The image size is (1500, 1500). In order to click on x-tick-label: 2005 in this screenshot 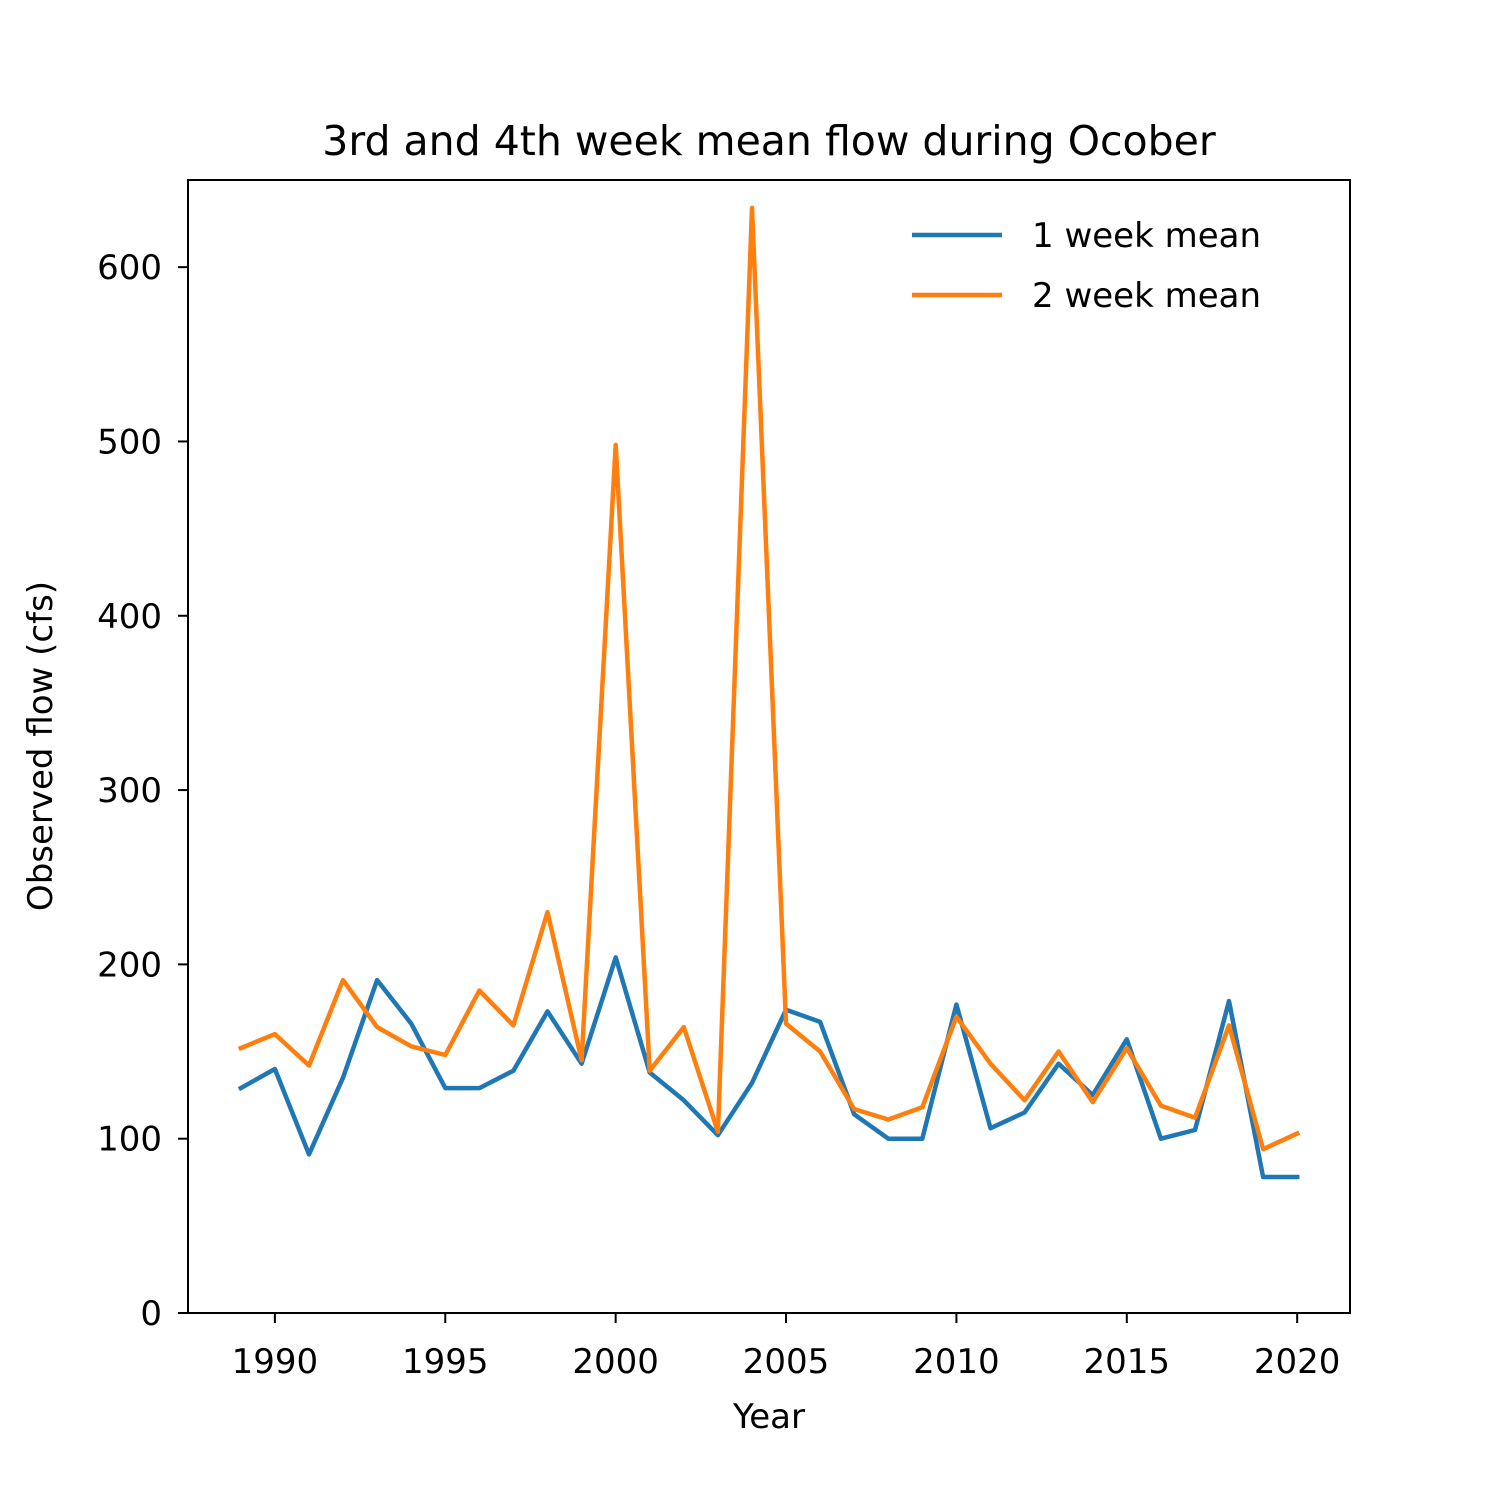, I will do `click(786, 1362)`.